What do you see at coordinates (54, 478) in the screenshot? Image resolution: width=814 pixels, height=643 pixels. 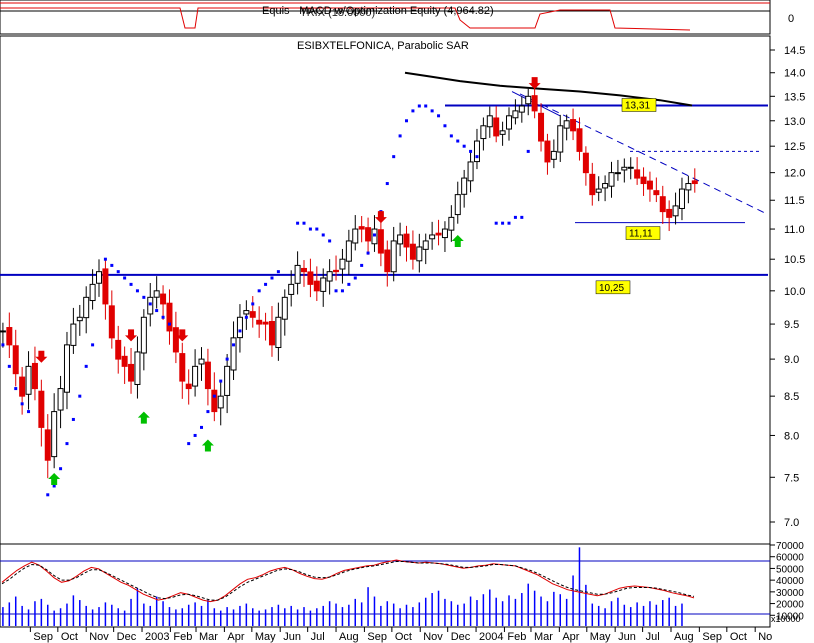 I see `buy-arrow-icon` at bounding box center [54, 478].